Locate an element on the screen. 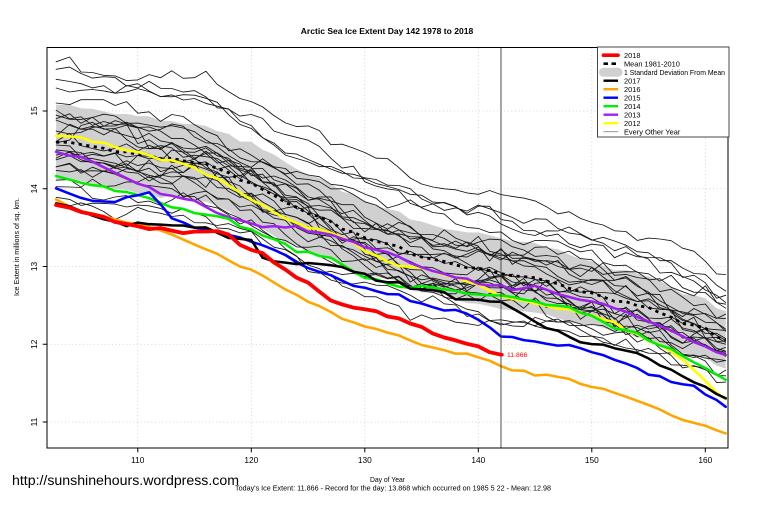  svg-text: 1 Standard Deviation From Mean is located at coordinates (674, 72).